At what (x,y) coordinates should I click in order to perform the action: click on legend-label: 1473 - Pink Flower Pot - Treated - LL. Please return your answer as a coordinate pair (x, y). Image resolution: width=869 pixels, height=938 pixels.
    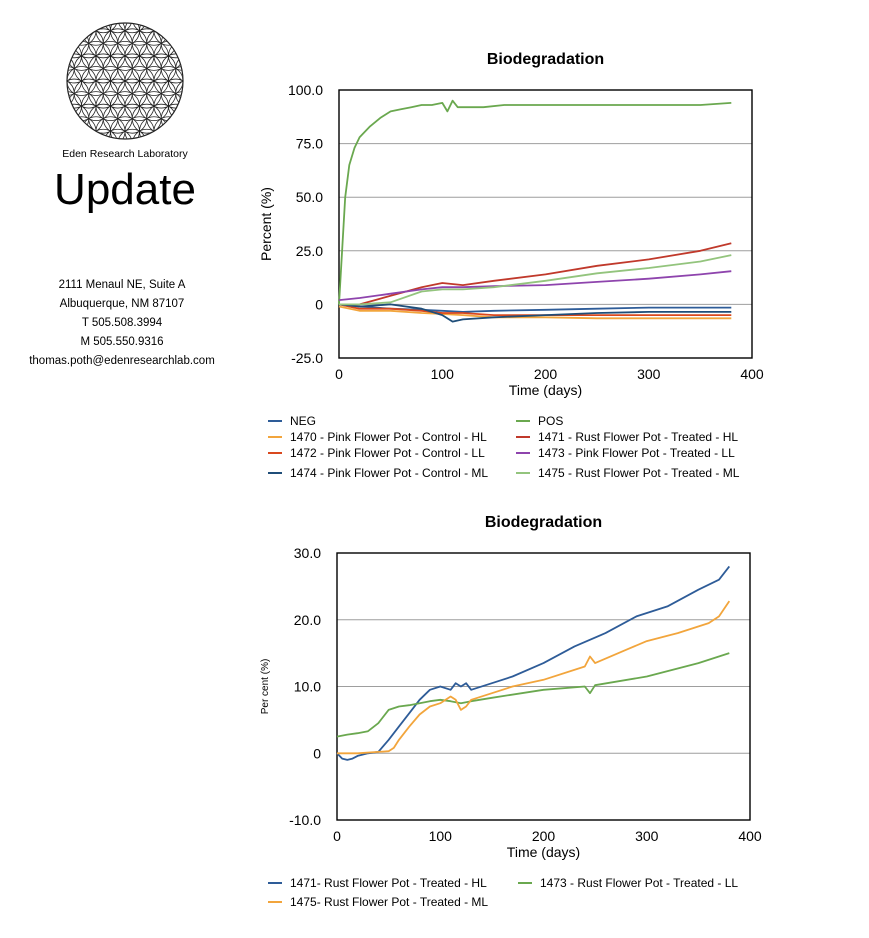
    Looking at the image, I should click on (636, 453).